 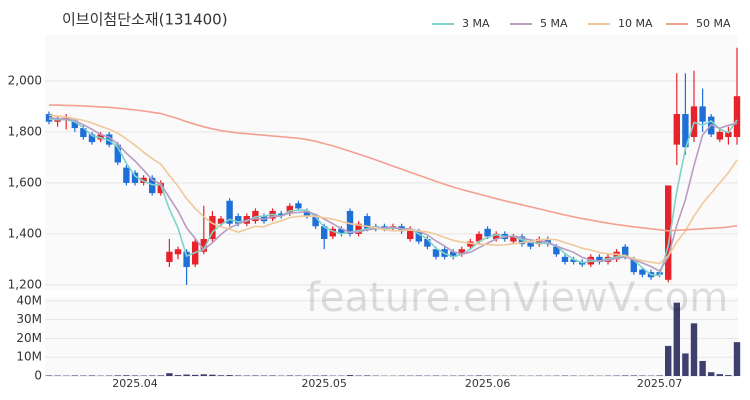 What do you see at coordinates (25, 182) in the screenshot?
I see `y-tick-label: 1,600` at bounding box center [25, 182].